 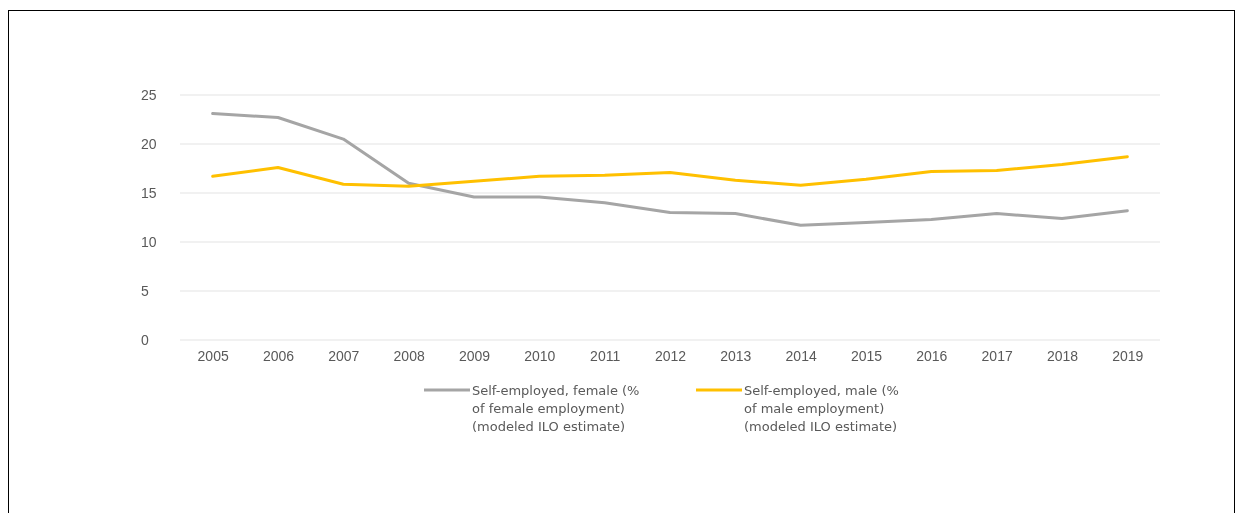 I want to click on legend-label: Self-employed, female (% of female employment) (modeled ILO estimate), so click(x=556, y=408).